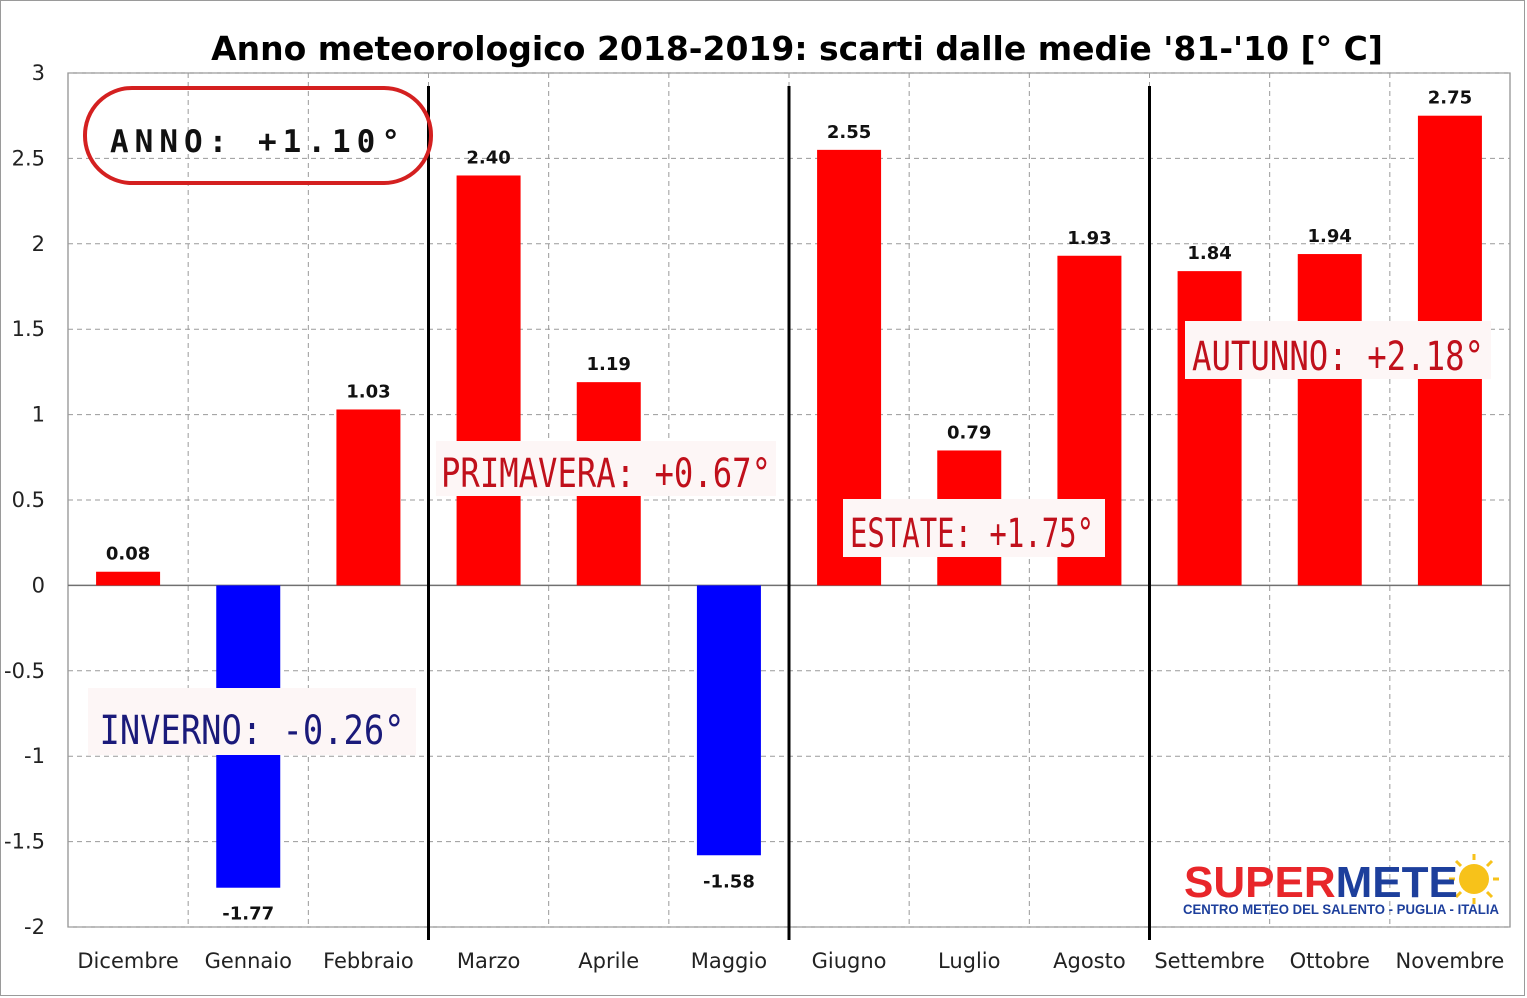 Image resolution: width=1527 pixels, height=998 pixels. Describe the element at coordinates (488, 380) in the screenshot. I see `bar-marzo` at that location.